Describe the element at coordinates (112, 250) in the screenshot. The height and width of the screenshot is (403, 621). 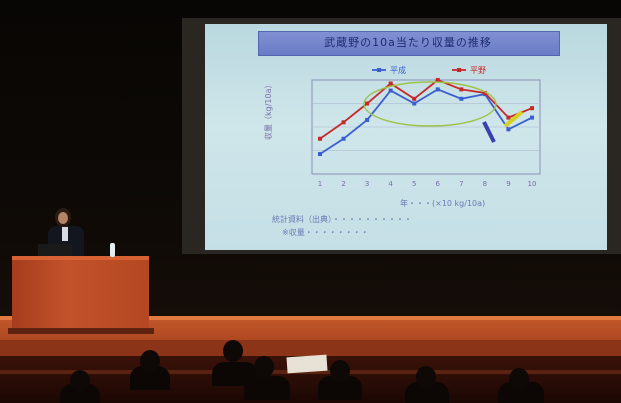
I see `water-bottle` at that location.